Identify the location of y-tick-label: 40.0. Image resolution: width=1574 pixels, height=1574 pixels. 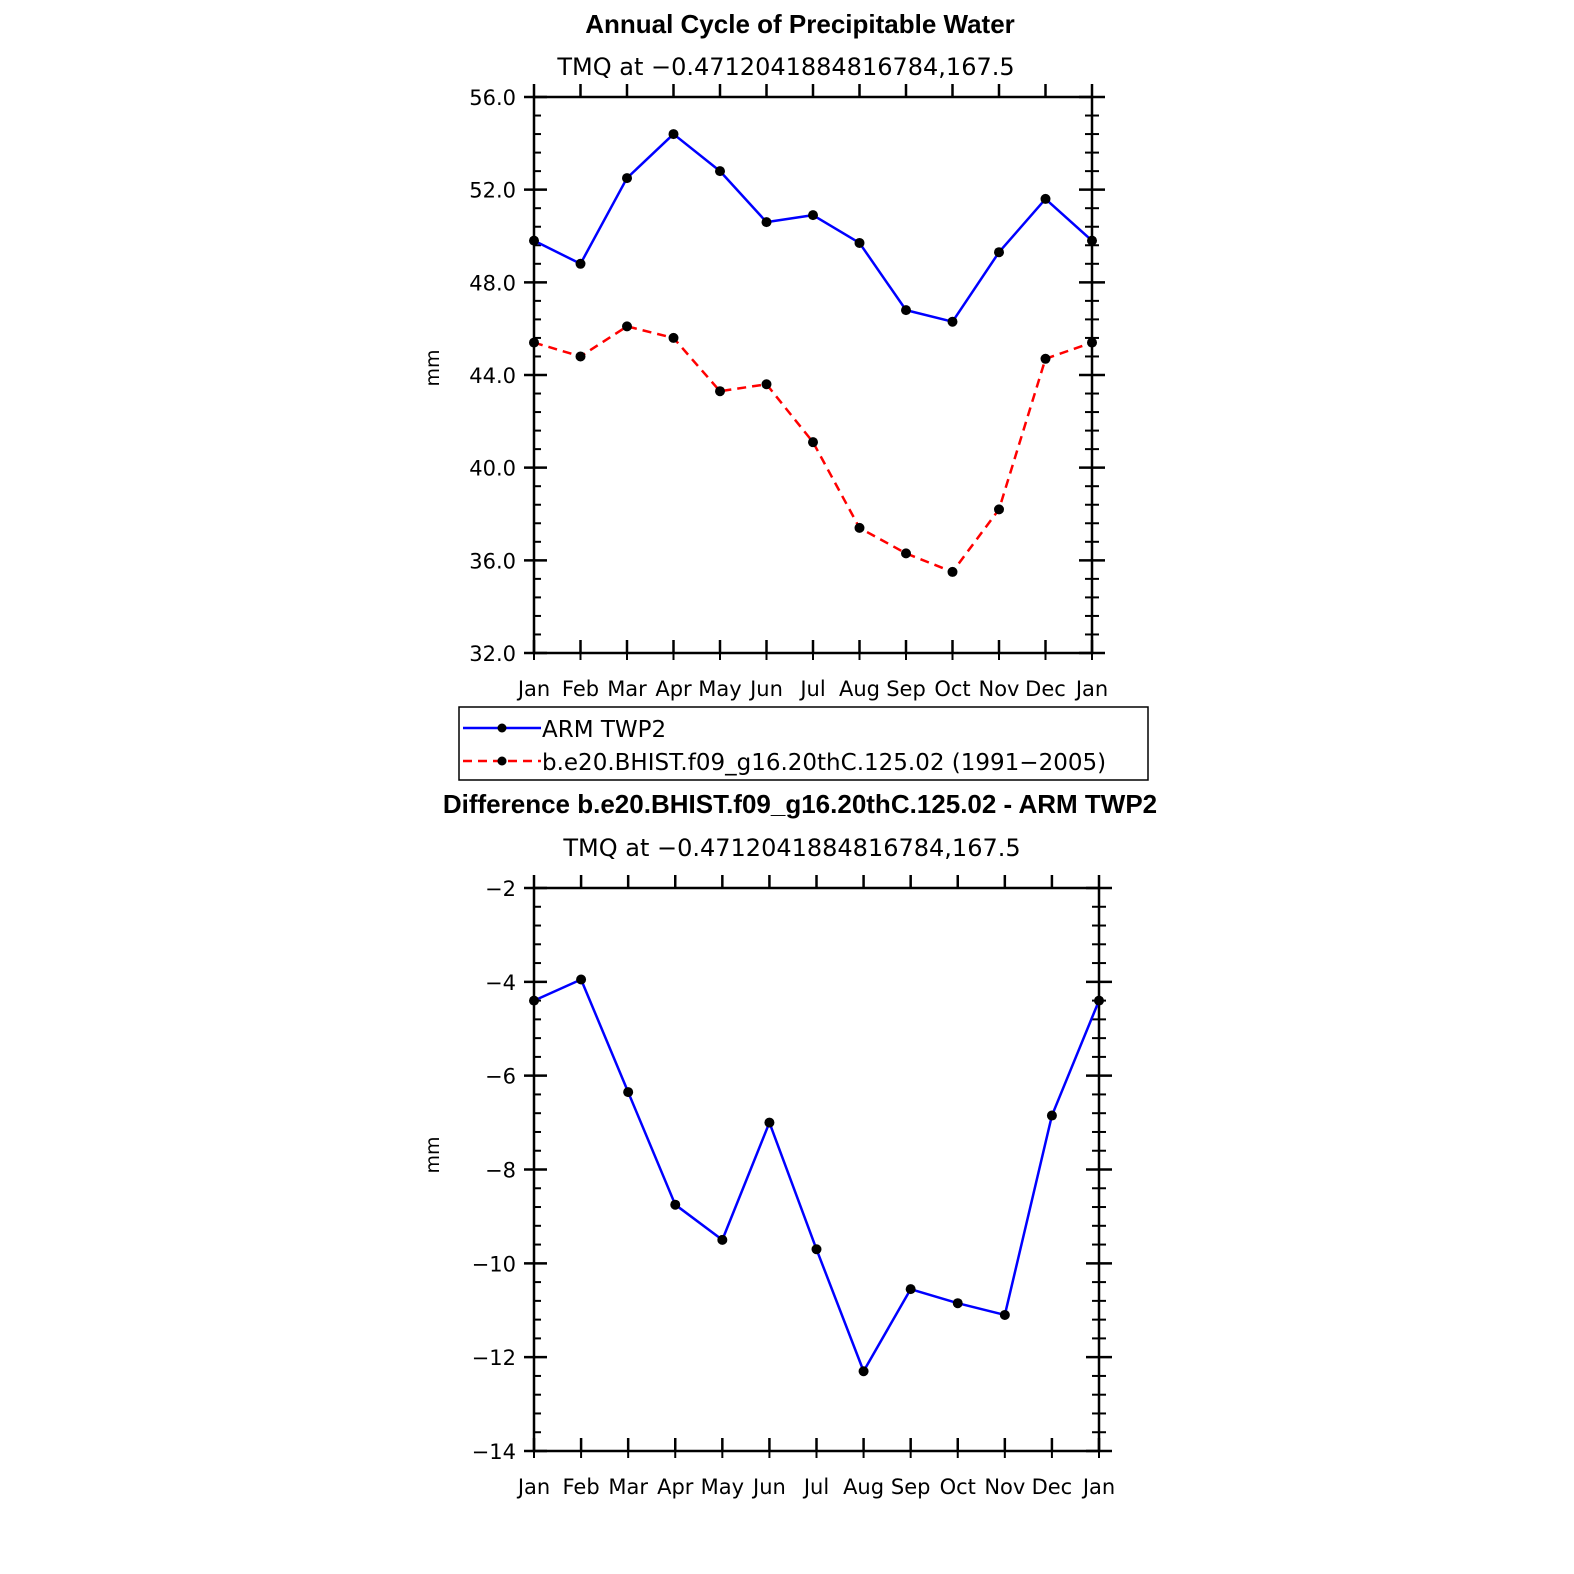
(492, 469).